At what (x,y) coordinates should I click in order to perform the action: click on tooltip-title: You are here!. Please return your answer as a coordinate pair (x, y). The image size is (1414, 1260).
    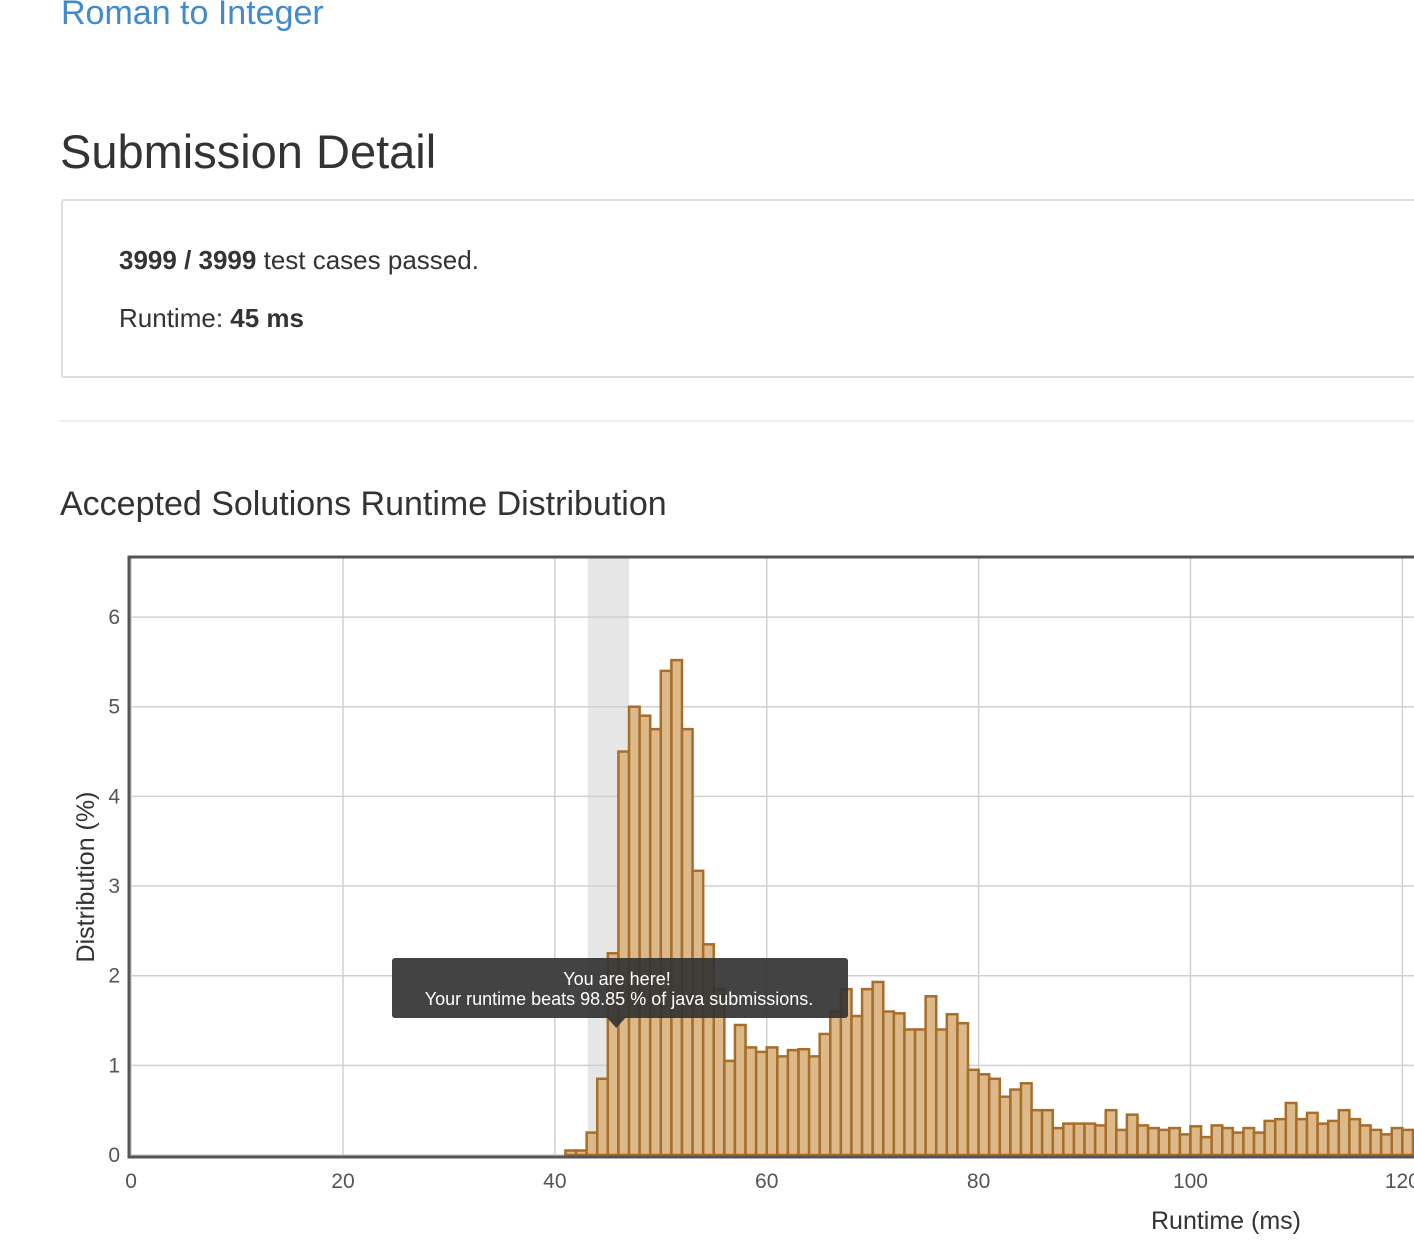
    Looking at the image, I should click on (616, 979).